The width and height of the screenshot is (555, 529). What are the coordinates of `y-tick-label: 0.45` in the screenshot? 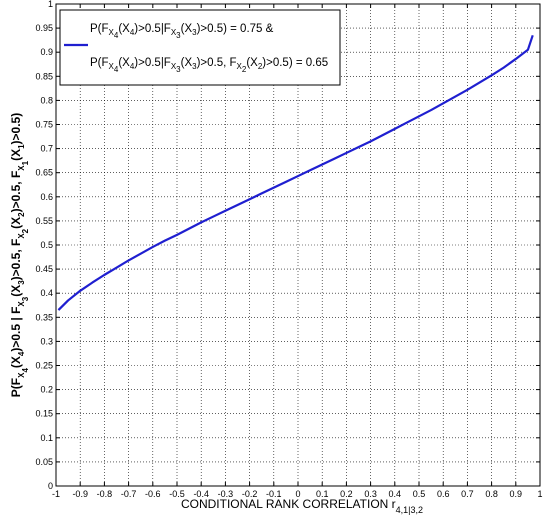 It's located at (44, 269).